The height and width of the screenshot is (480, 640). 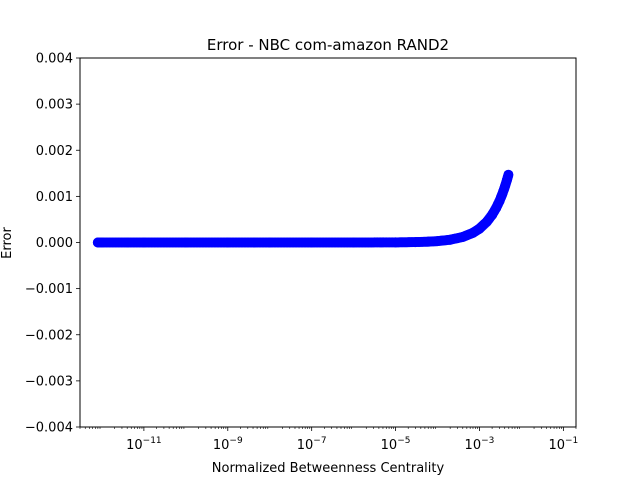 I want to click on y-tick-label: −0.004, so click(x=49, y=428).